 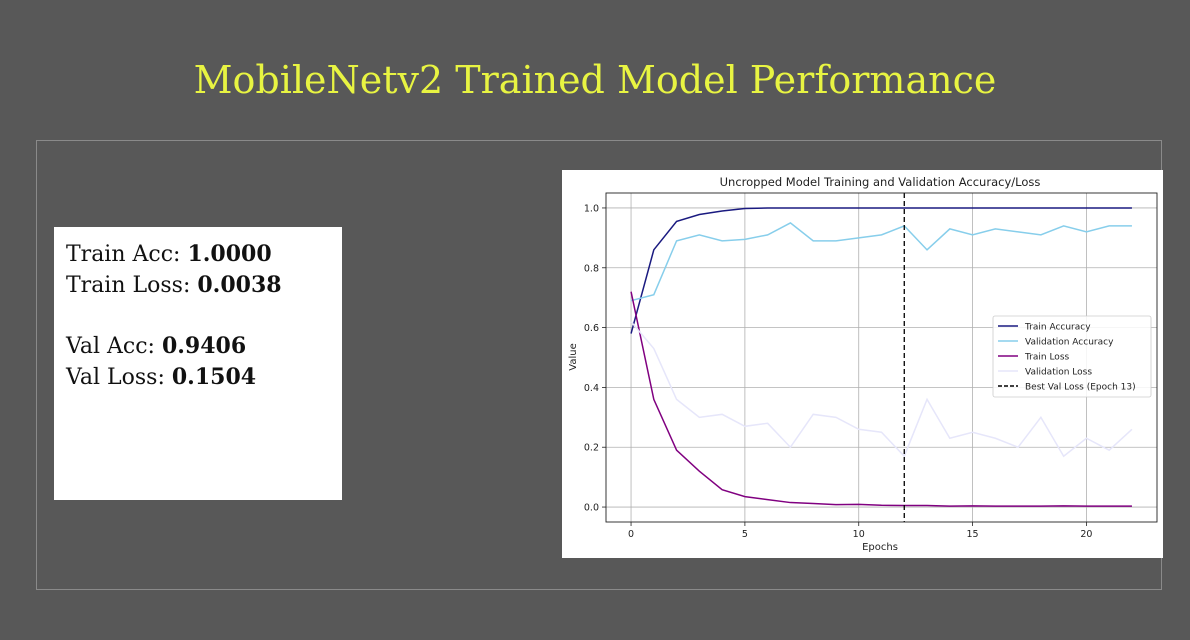 I want to click on train-acc-value: 1.0000, so click(x=229, y=254).